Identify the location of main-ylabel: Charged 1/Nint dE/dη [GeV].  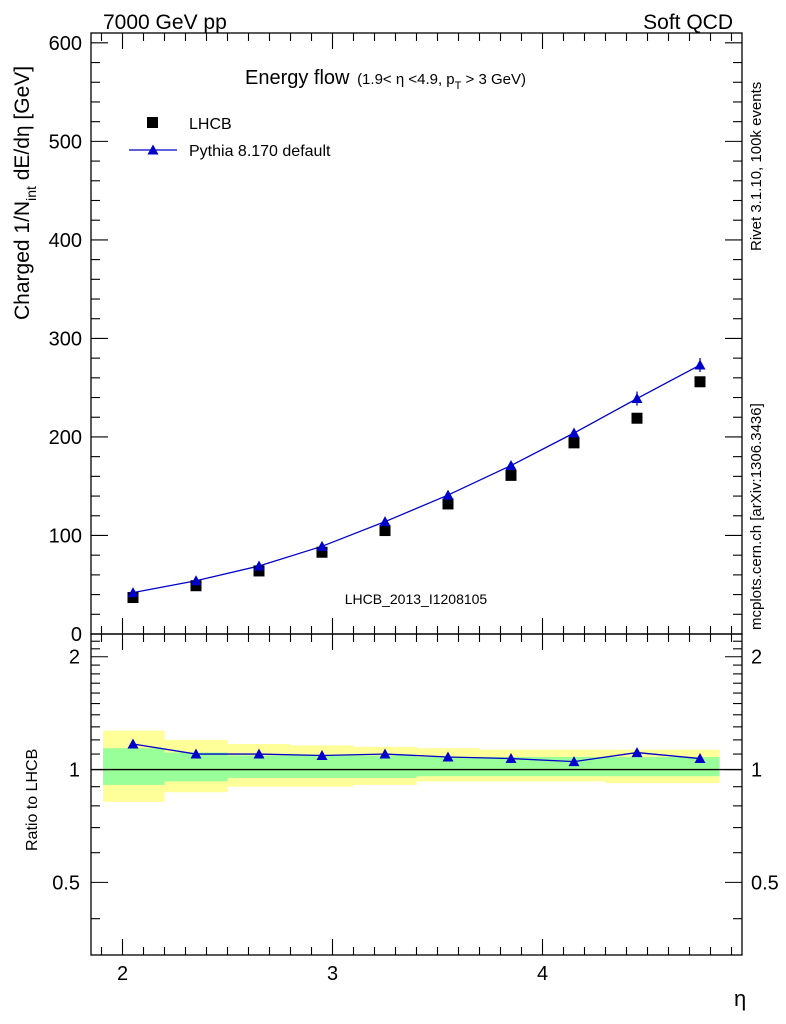
(25, 193).